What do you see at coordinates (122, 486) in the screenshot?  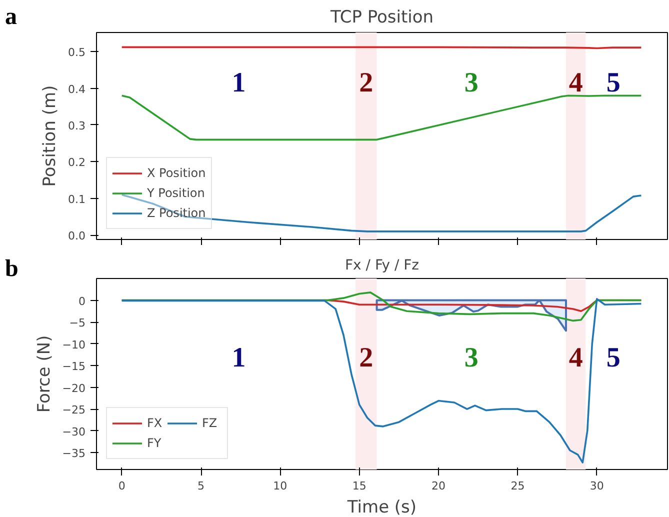 I see `x-tick-label: 0` at bounding box center [122, 486].